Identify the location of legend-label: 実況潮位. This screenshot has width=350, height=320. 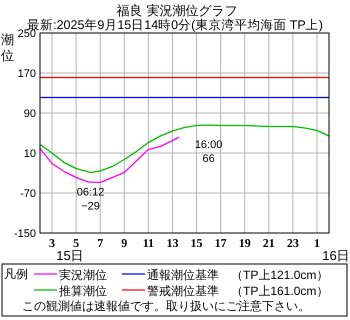
(83, 275).